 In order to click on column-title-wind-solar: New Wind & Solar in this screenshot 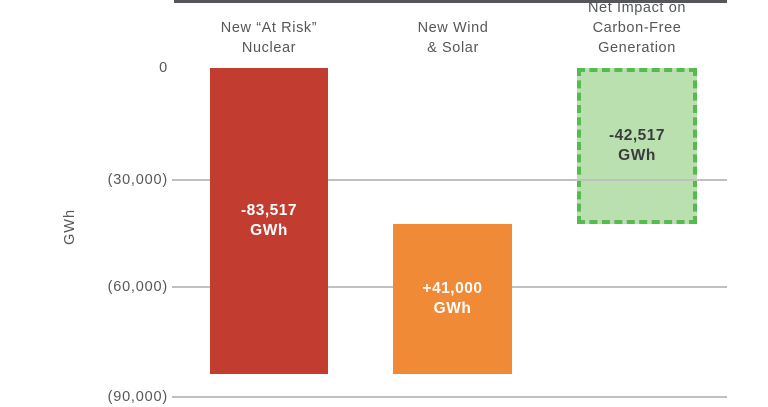, I will do `click(453, 38)`.